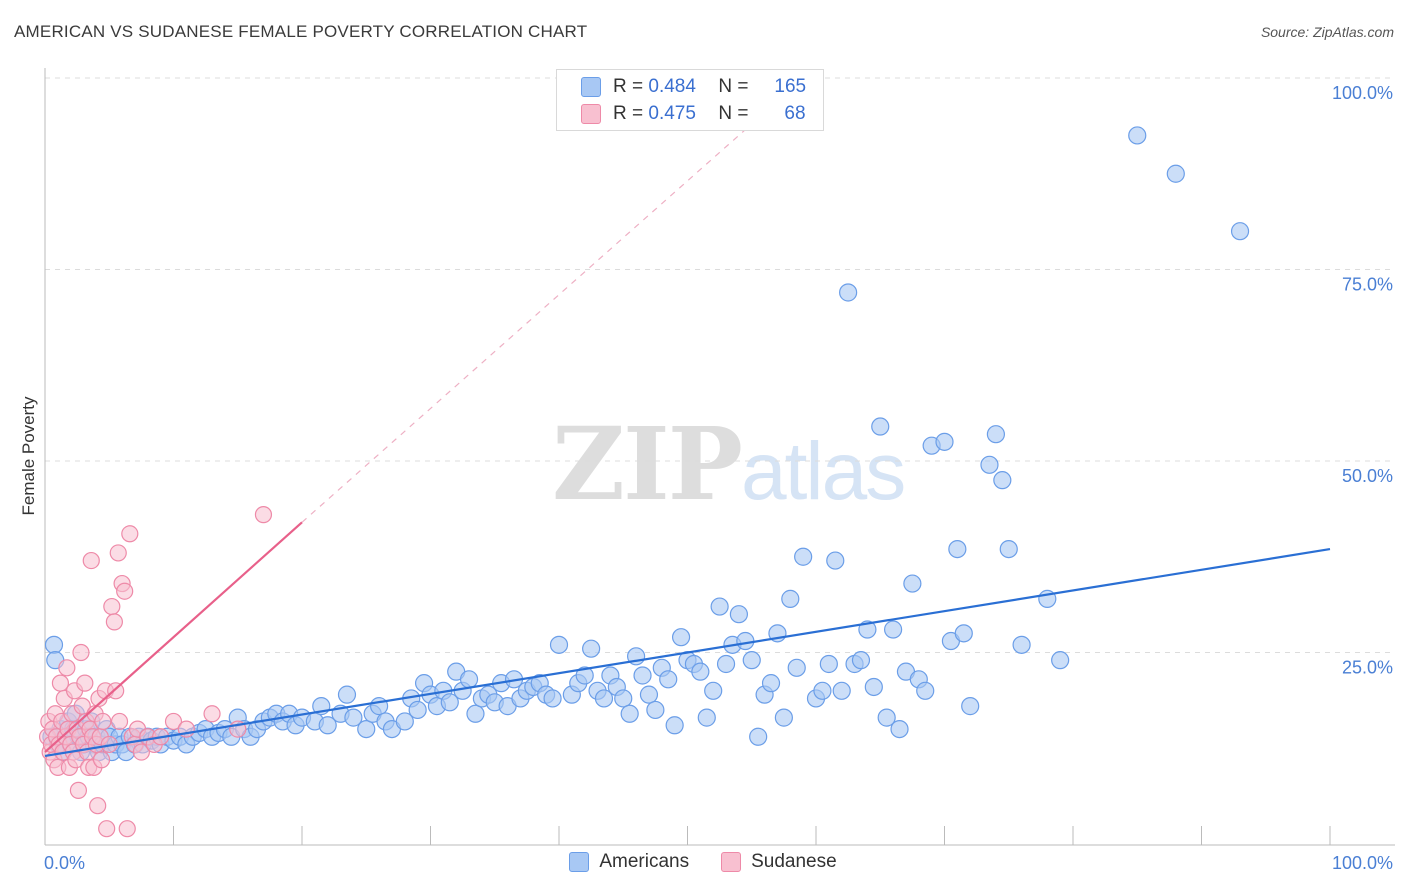 Image resolution: width=1406 pixels, height=892 pixels. Describe the element at coordinates (173, 637) in the screenshot. I see `sudanese-trend-line` at that location.